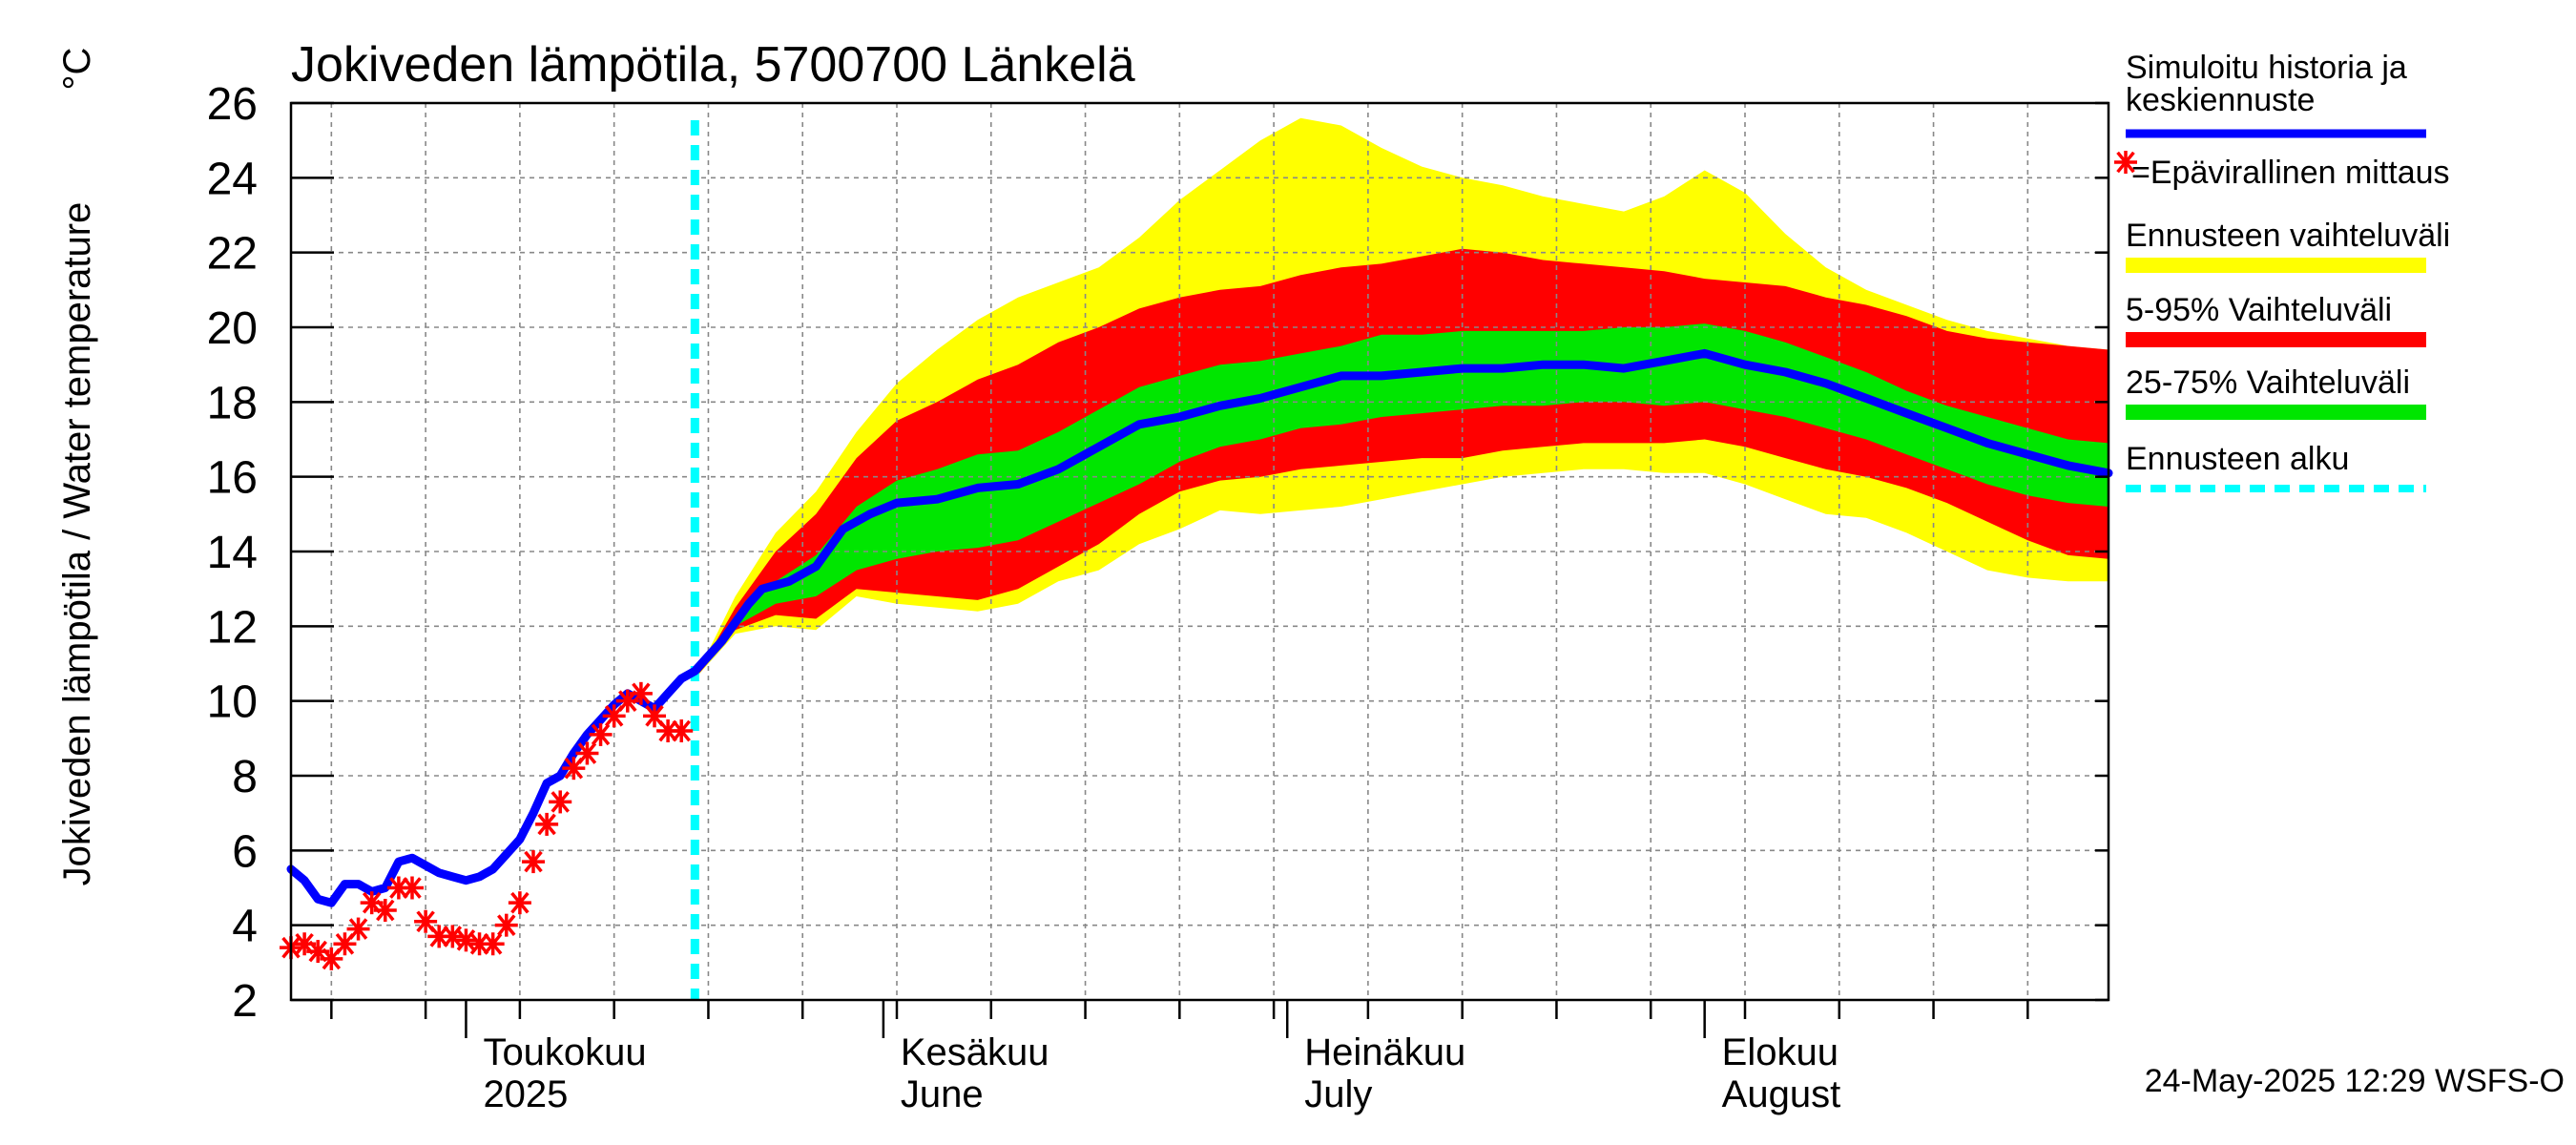  Describe the element at coordinates (77, 544) in the screenshot. I see `y-axis-label: Jokiveden lämpötila / Water temperature` at that location.